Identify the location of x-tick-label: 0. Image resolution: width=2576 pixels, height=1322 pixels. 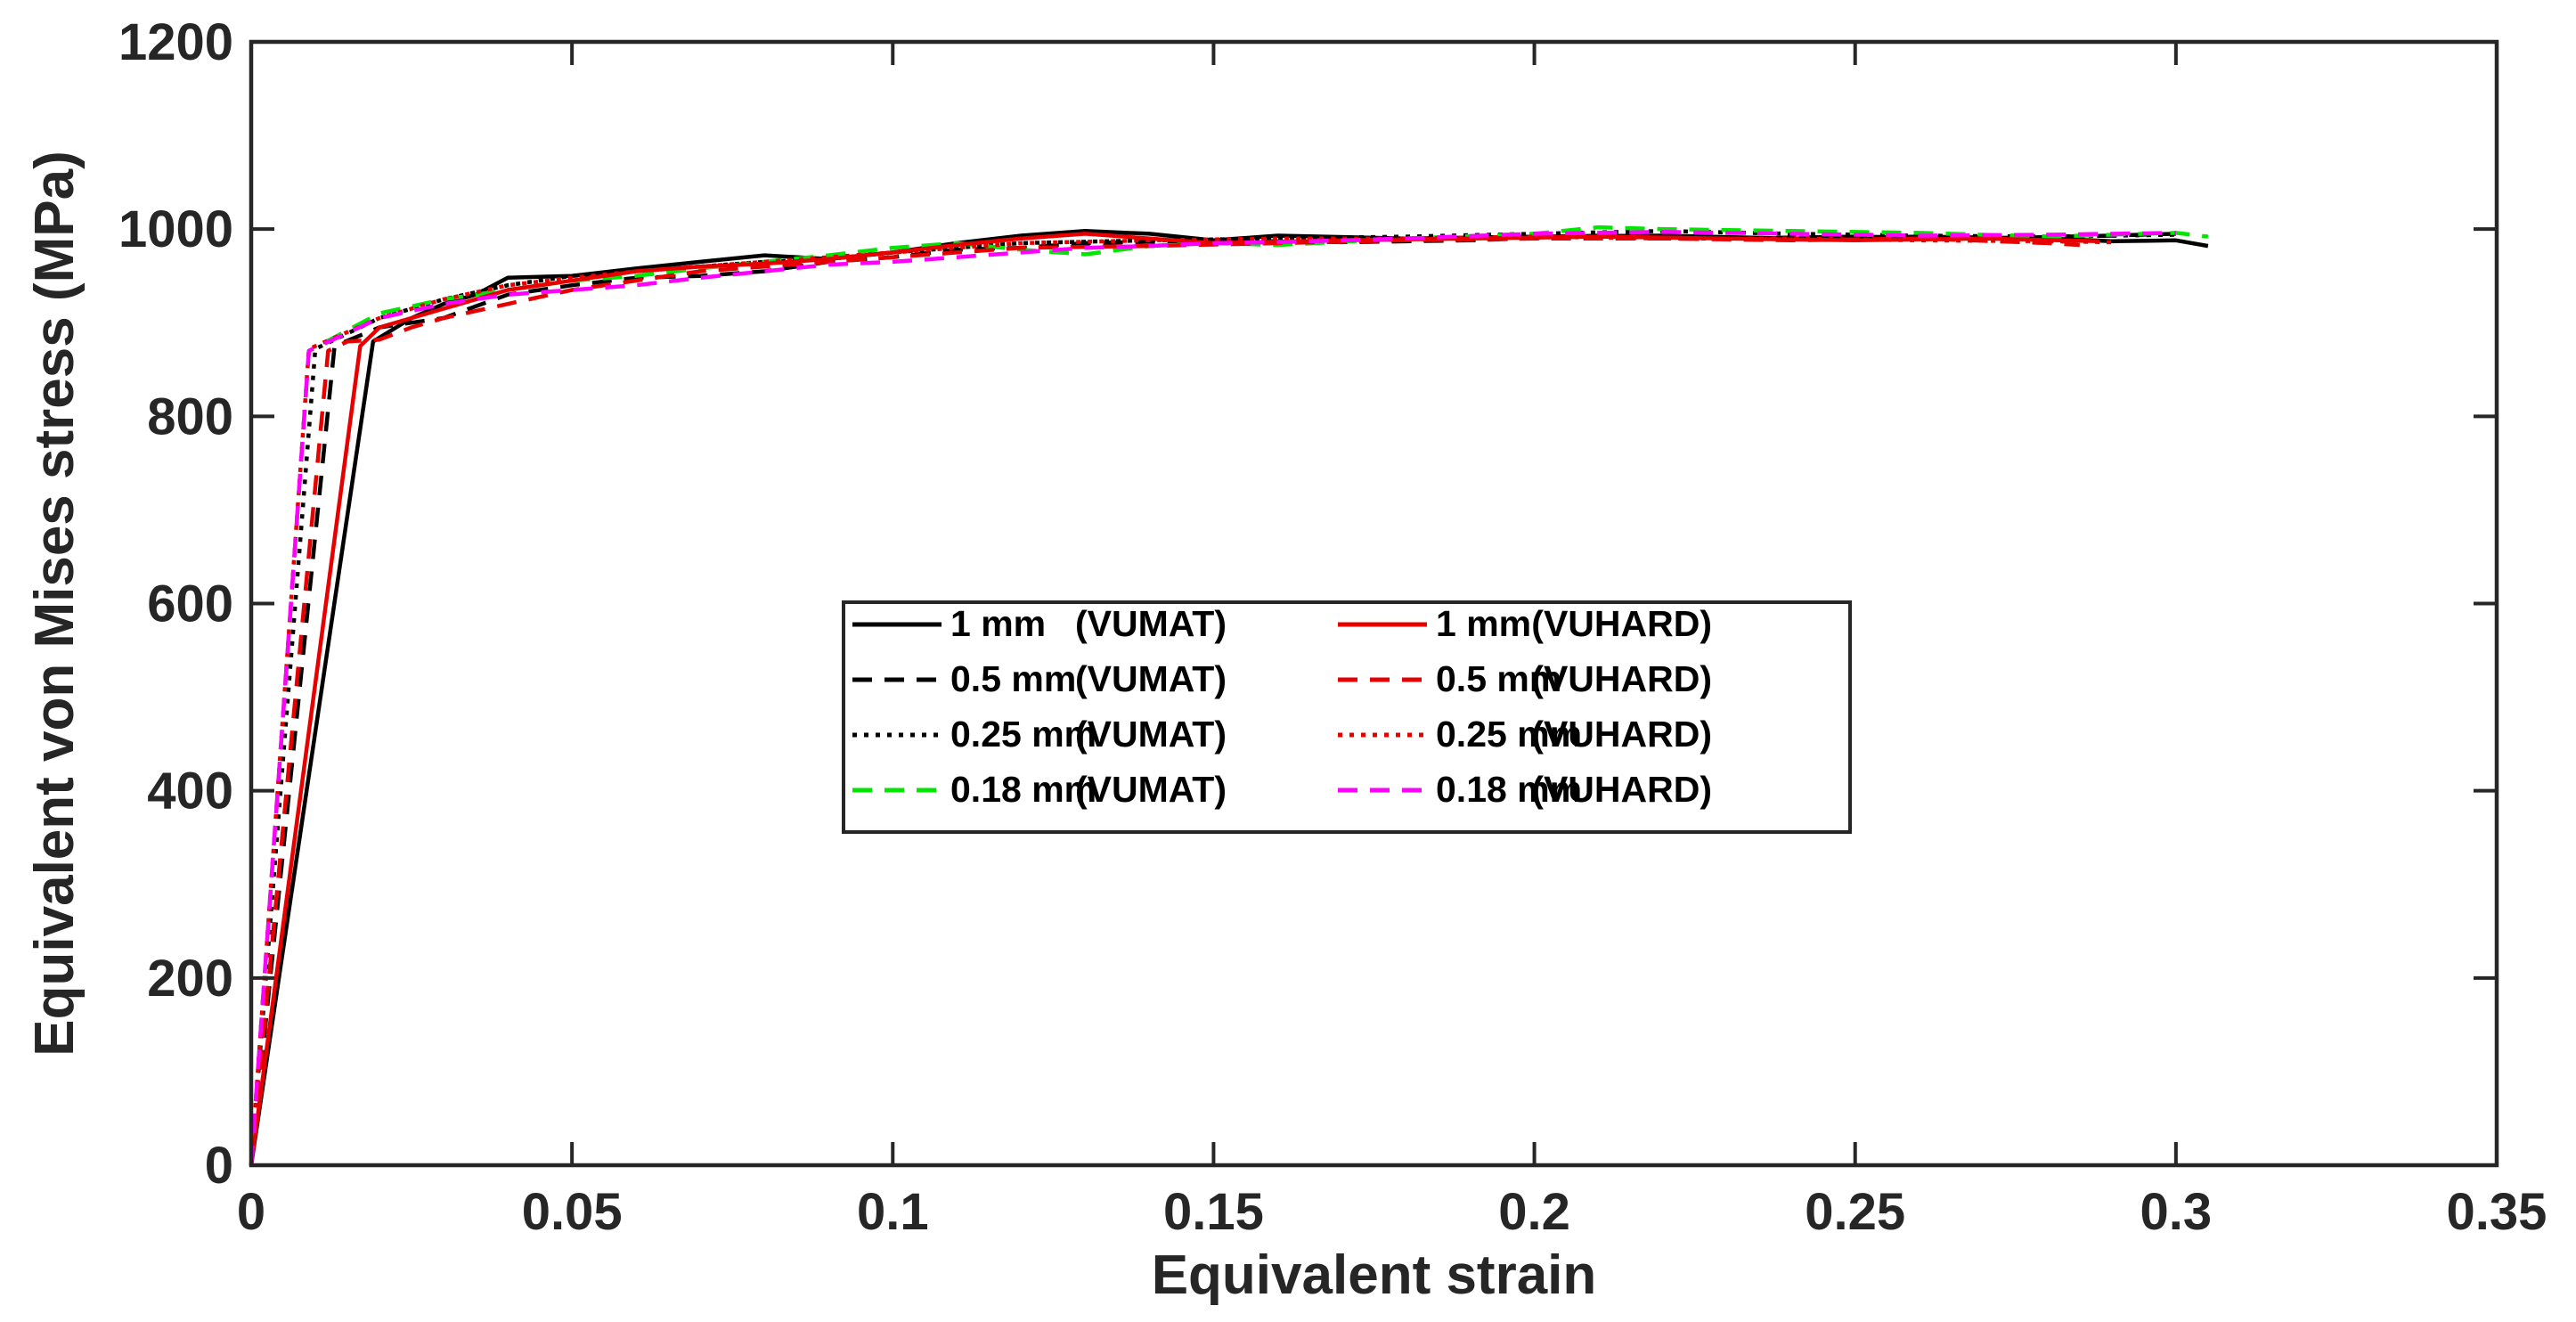
(251, 1212).